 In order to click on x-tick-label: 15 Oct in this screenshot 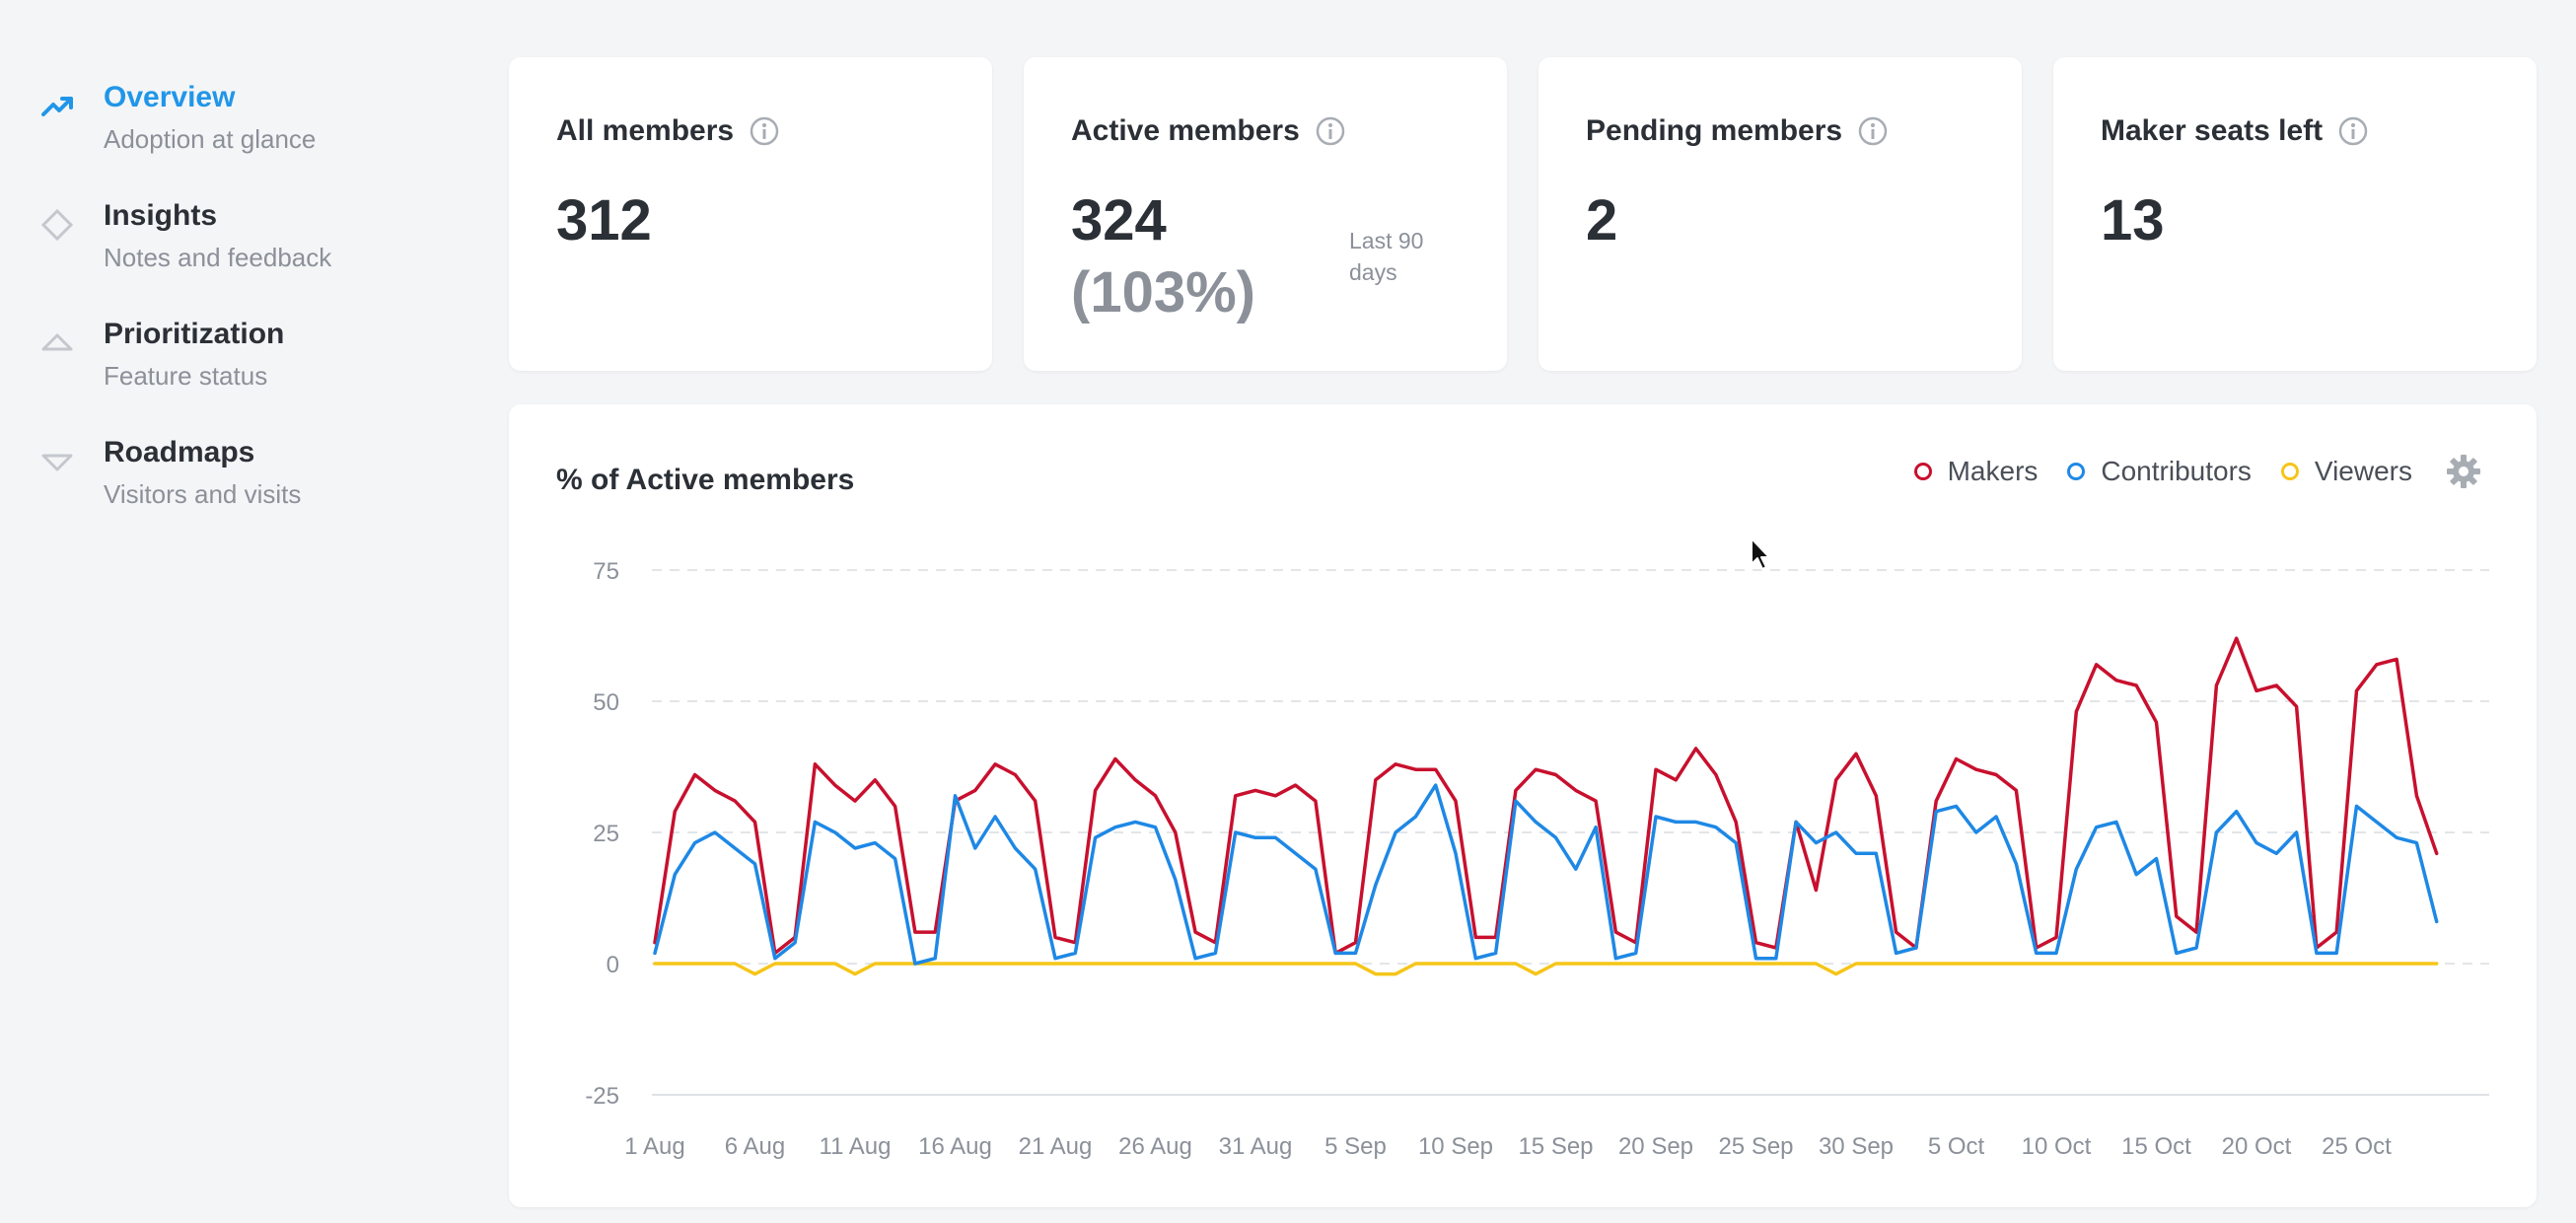, I will do `click(2156, 1146)`.